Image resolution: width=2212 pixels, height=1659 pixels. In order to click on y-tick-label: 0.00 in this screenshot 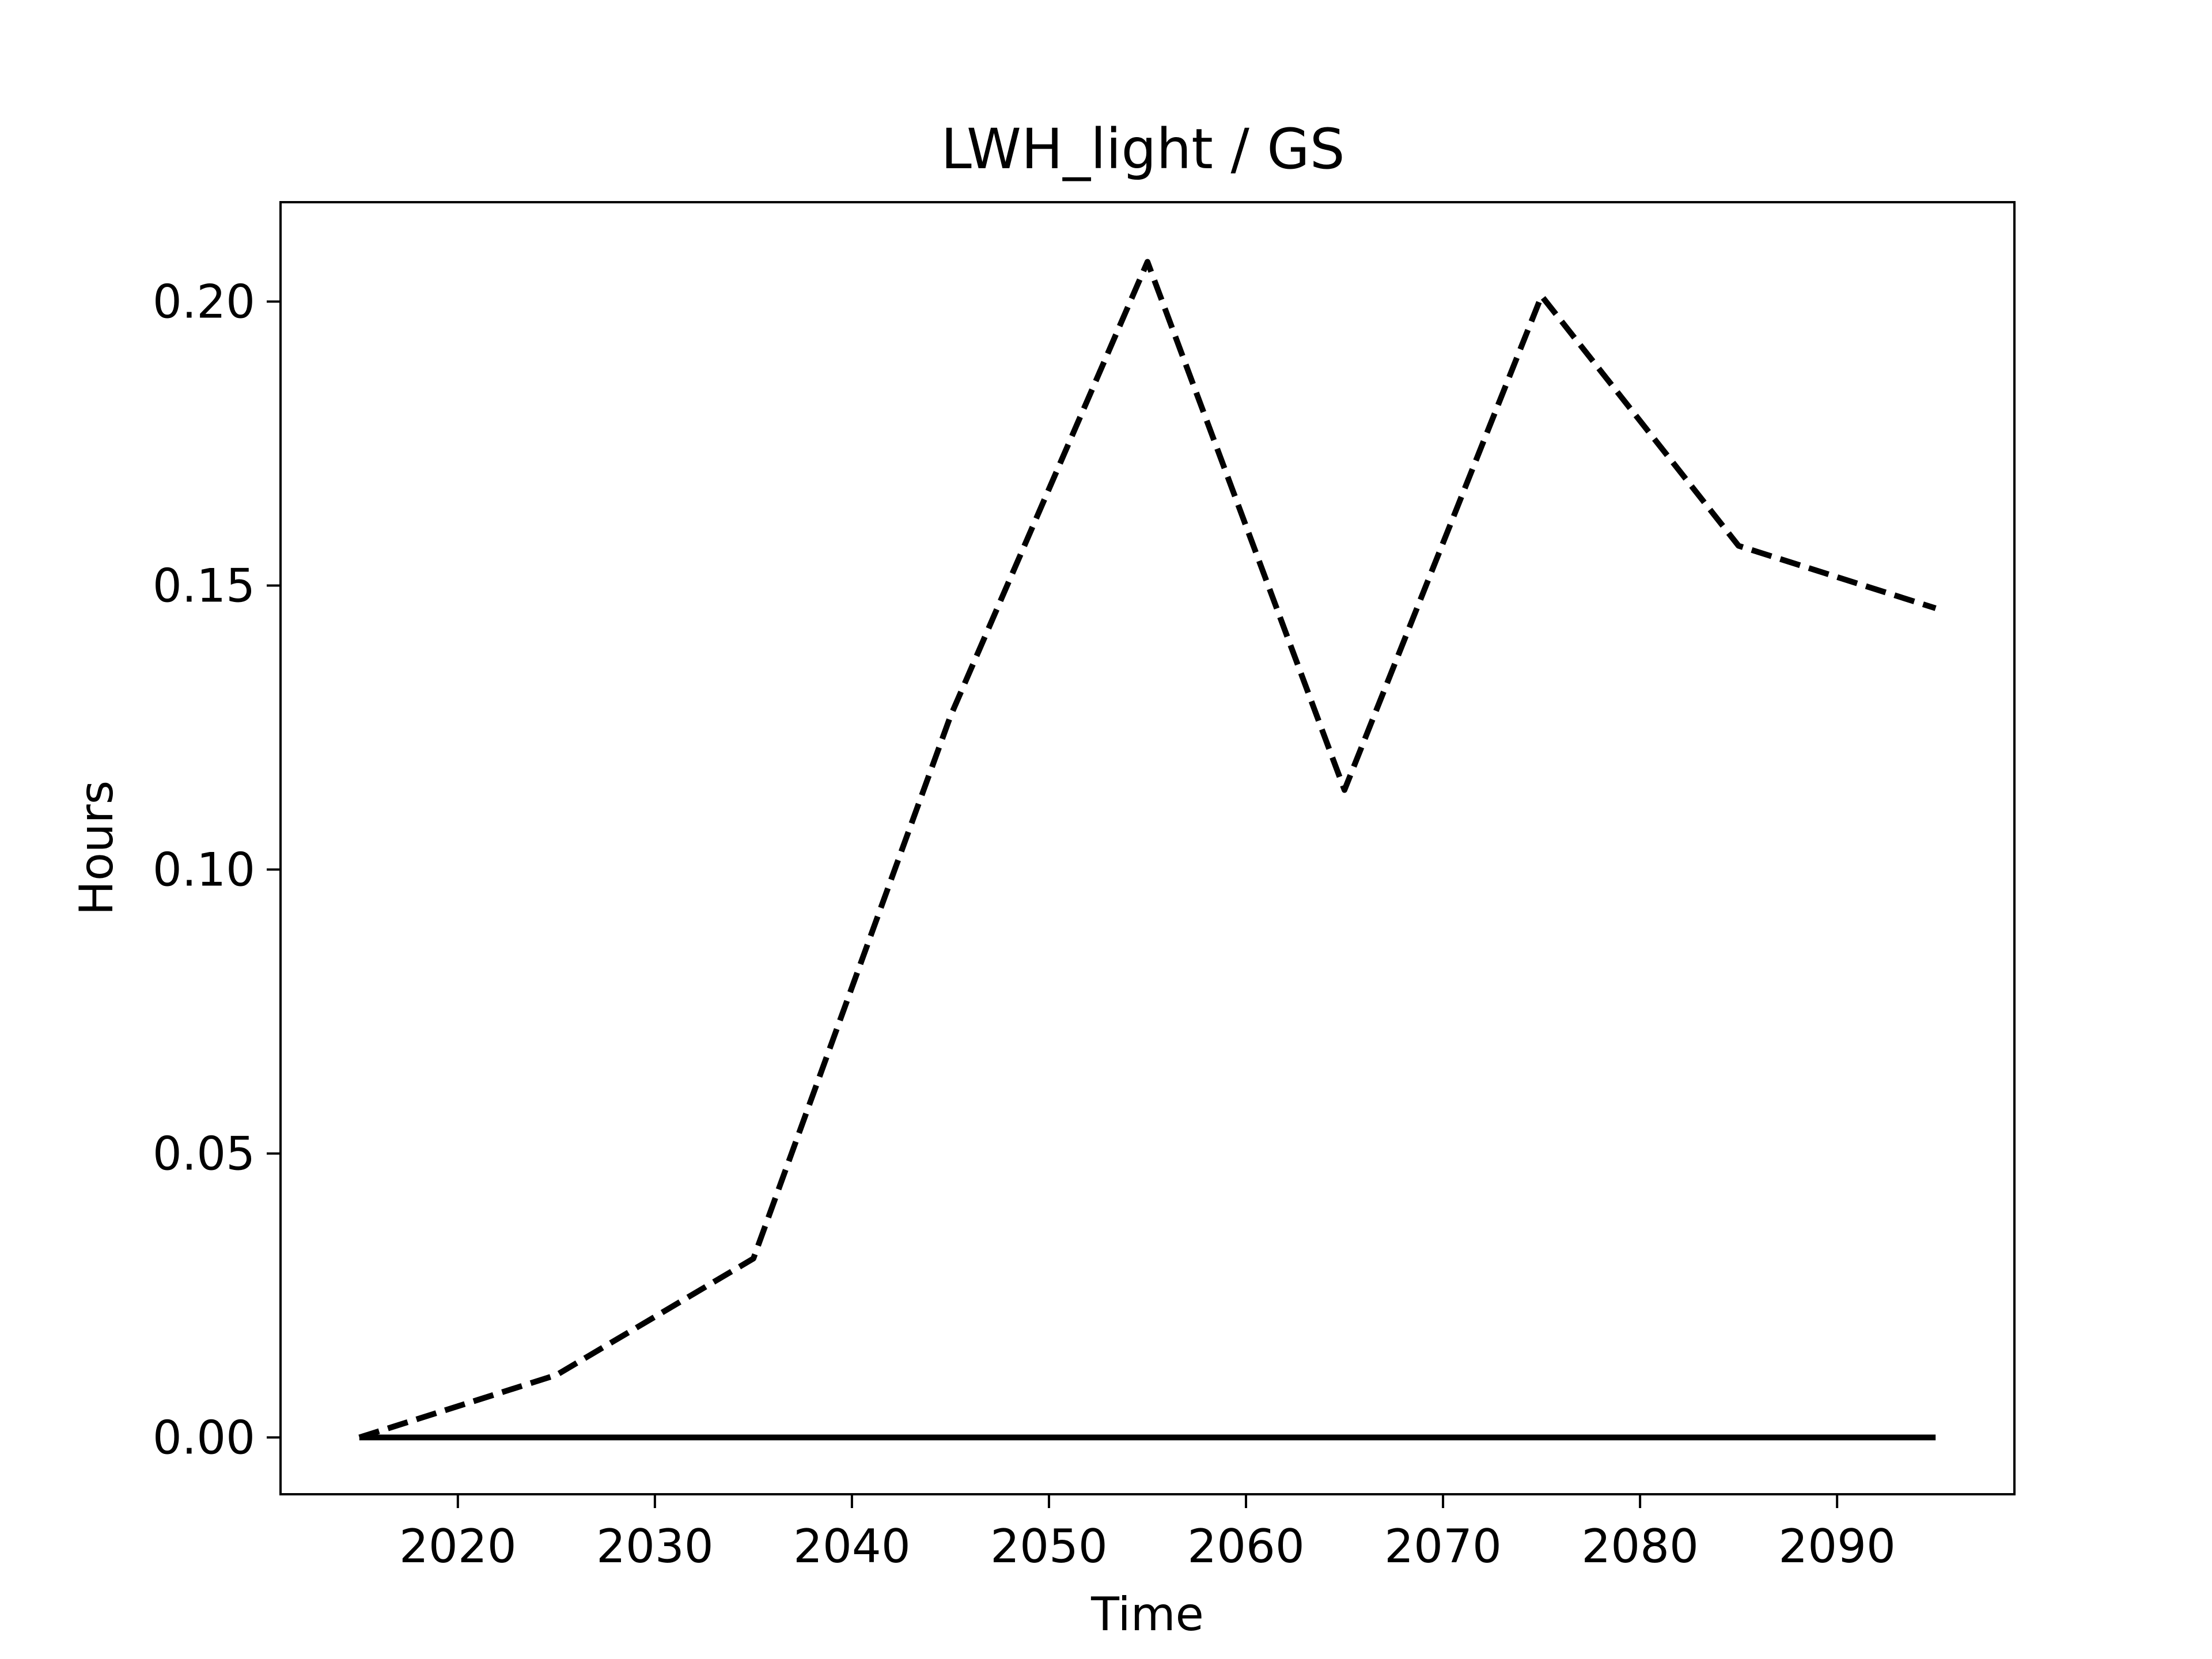, I will do `click(204, 1437)`.